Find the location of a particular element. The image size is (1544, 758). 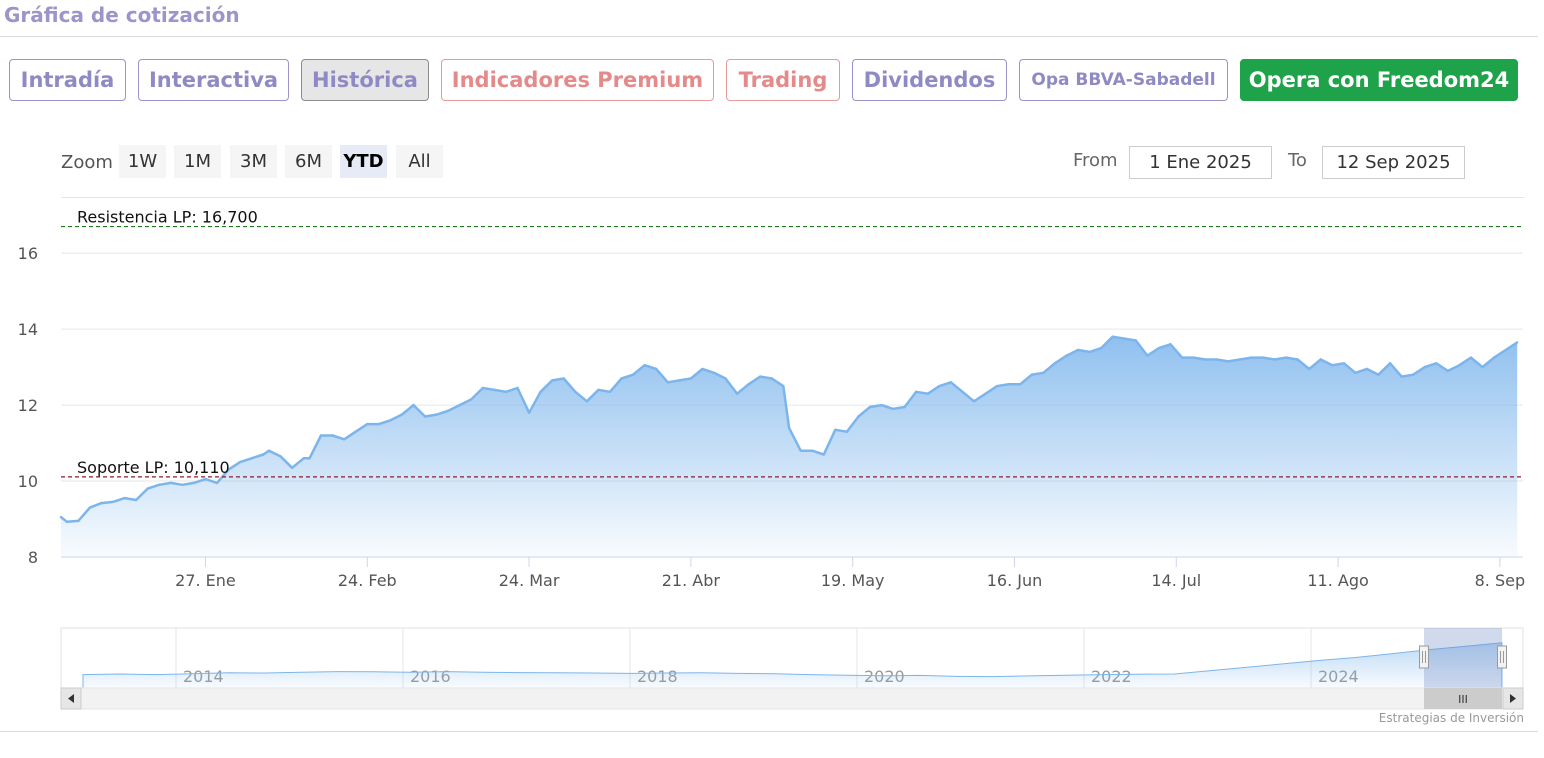

tab-intradia: Intradía is located at coordinates (67, 80).